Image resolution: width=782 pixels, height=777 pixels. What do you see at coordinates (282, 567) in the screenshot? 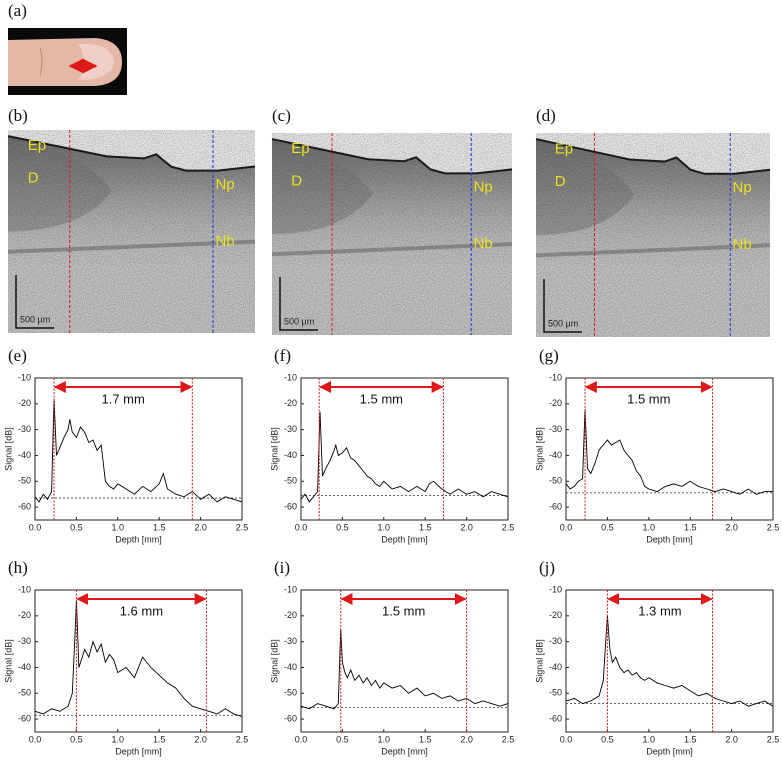
I see `panel-label: (i)` at bounding box center [282, 567].